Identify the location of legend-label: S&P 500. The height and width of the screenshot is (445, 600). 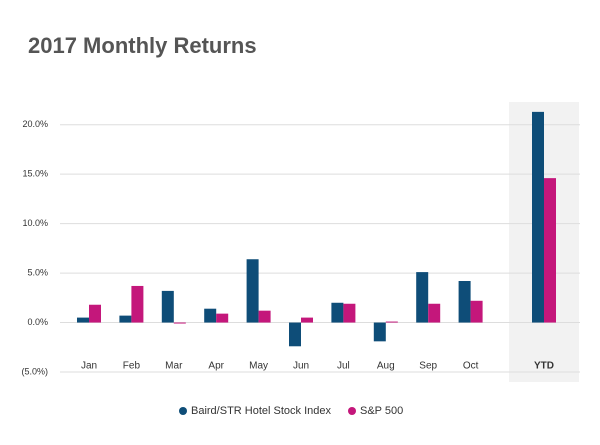
(381, 411).